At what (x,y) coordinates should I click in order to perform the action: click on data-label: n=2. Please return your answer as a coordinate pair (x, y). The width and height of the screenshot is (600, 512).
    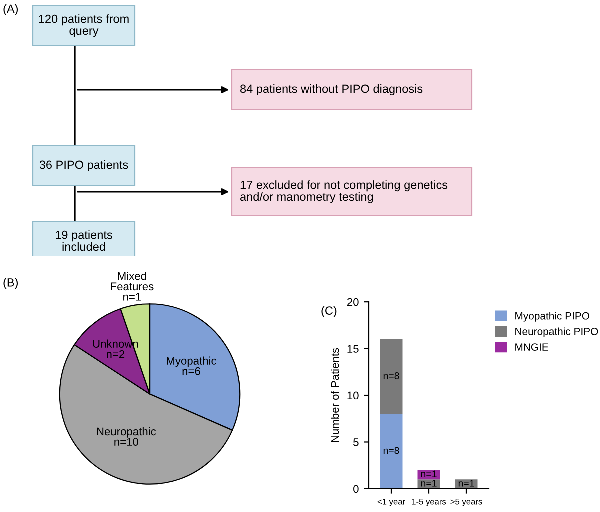
    Looking at the image, I should click on (116, 354).